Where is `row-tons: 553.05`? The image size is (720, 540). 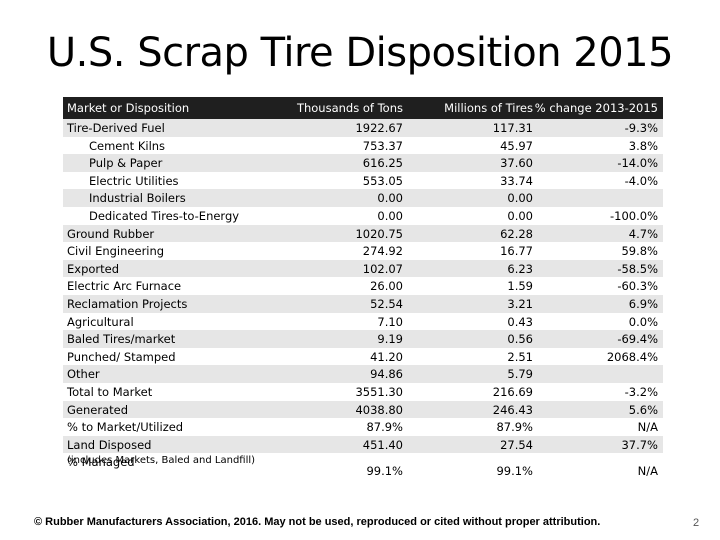 row-tons: 553.05 is located at coordinates (382, 180).